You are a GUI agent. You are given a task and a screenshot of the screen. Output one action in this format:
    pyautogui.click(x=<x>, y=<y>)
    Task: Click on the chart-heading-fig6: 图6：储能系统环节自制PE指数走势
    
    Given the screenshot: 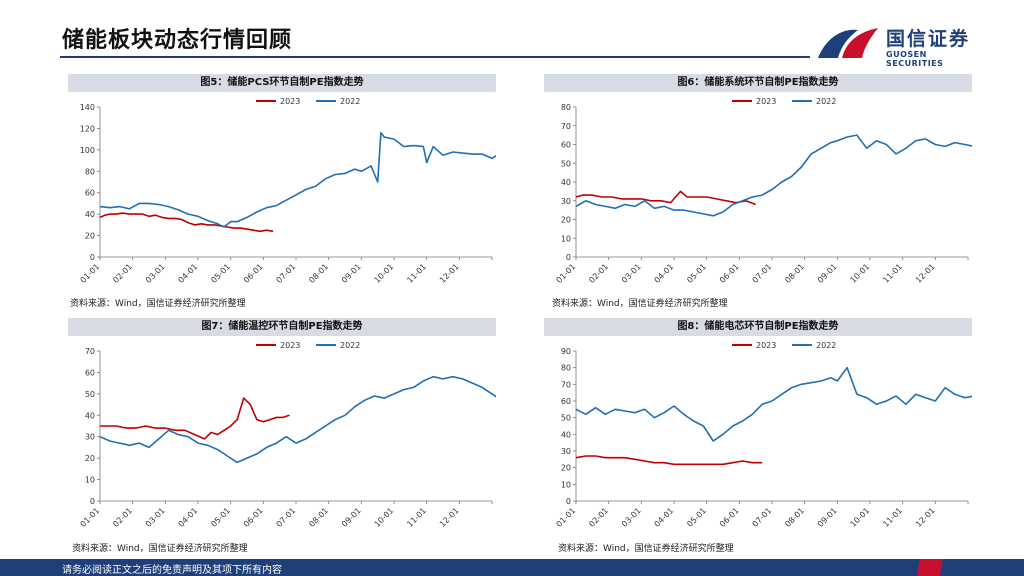 What is the action you would take?
    pyautogui.click(x=758, y=83)
    